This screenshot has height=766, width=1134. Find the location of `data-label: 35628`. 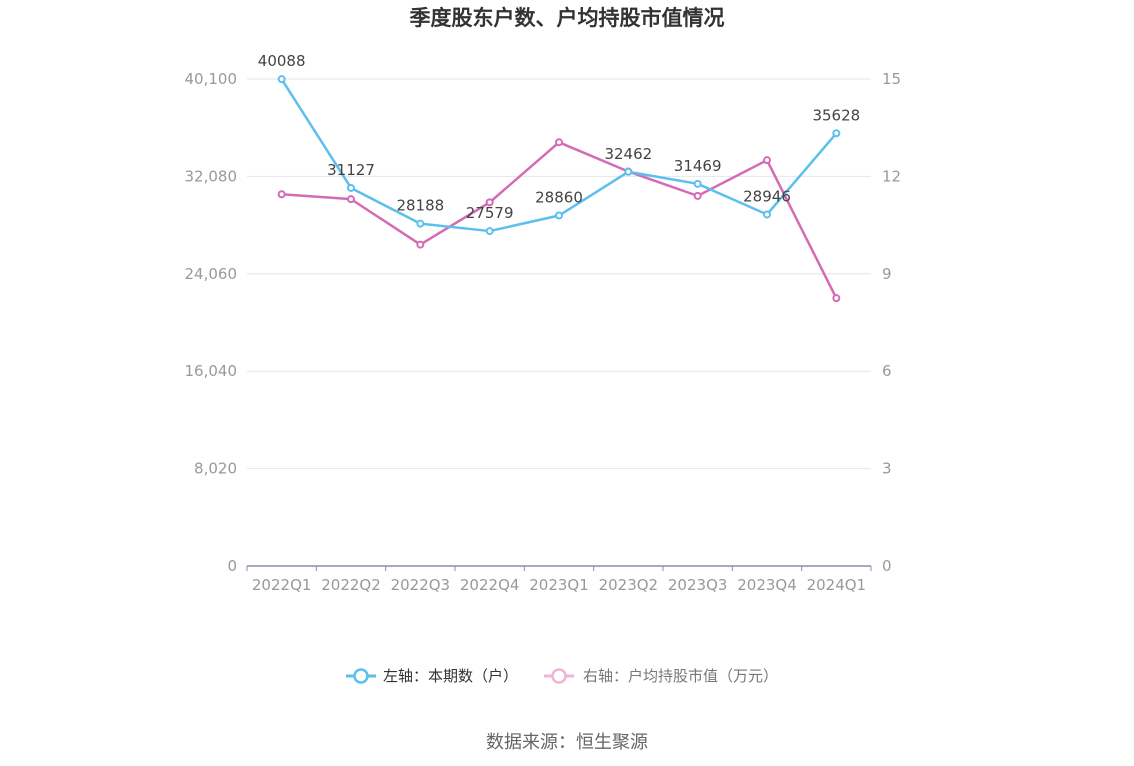

data-label: 35628 is located at coordinates (836, 115).